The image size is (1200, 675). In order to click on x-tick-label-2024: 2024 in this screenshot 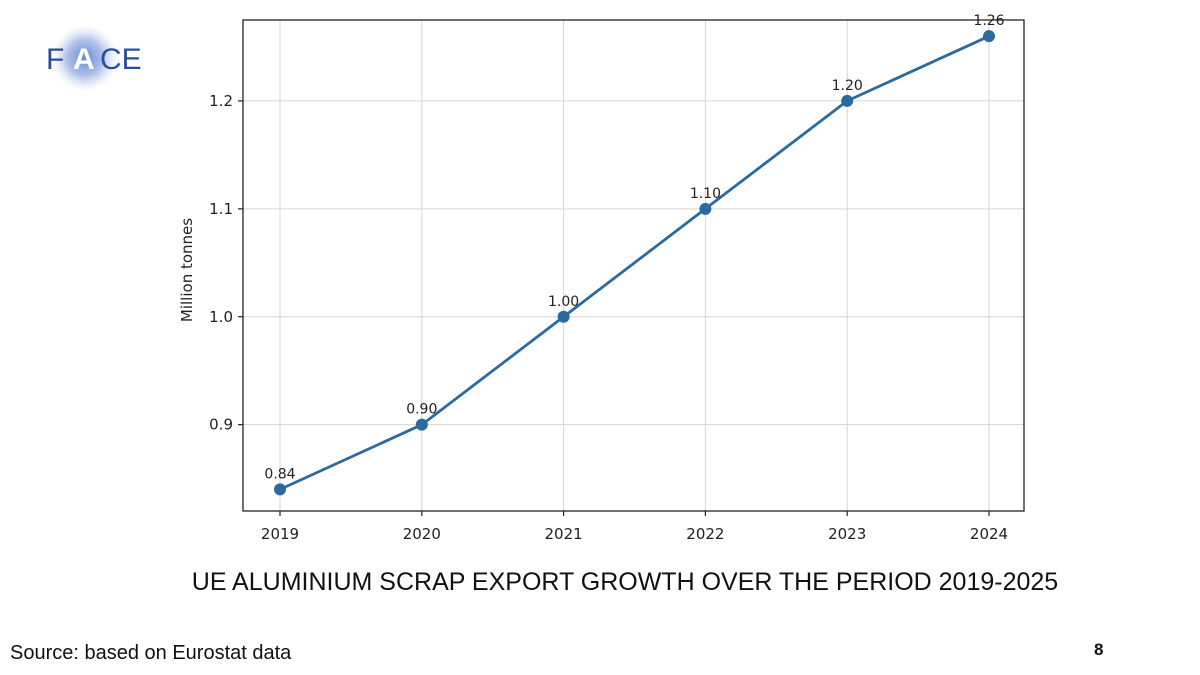, I will do `click(989, 534)`.